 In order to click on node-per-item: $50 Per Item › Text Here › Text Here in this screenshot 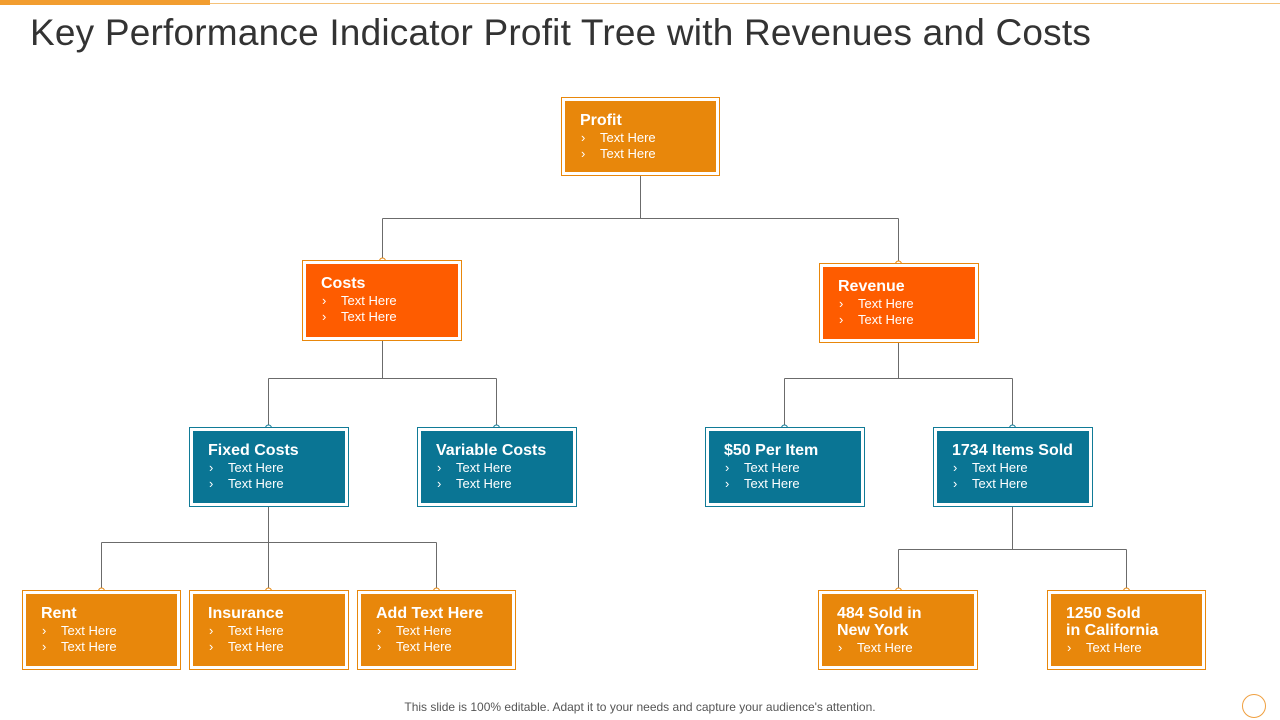, I will do `click(785, 467)`.